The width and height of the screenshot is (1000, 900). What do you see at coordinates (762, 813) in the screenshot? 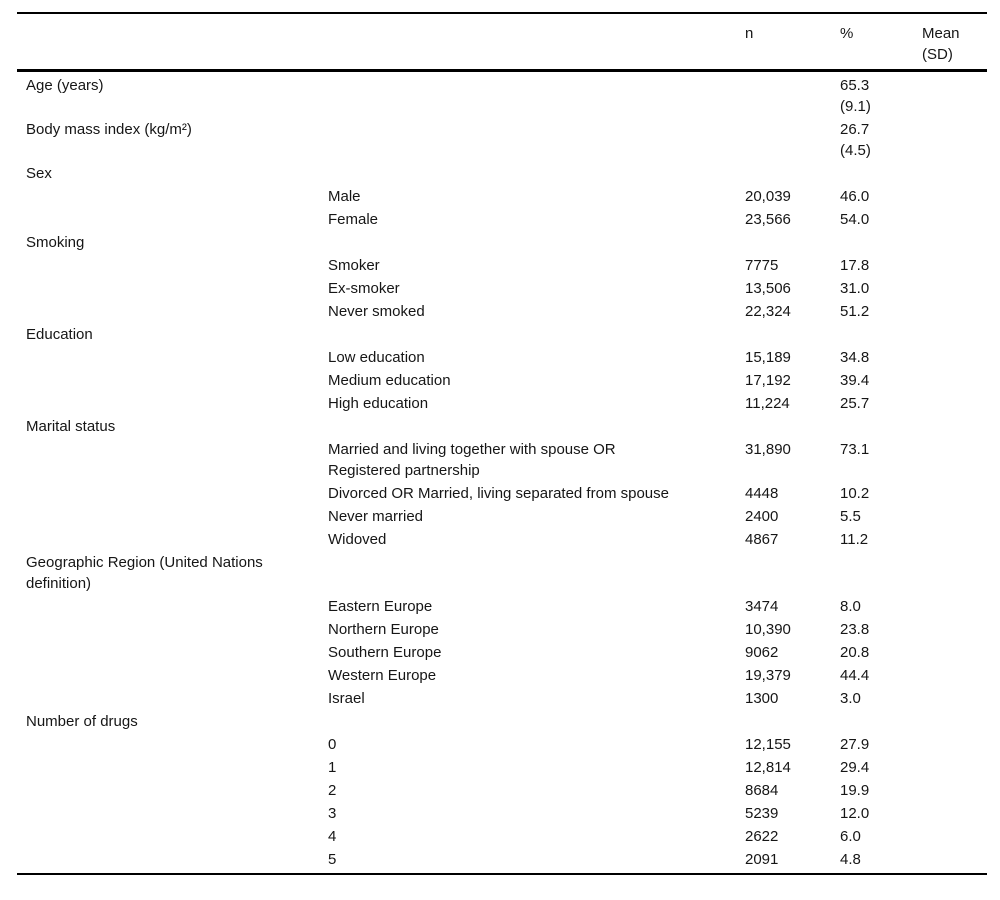
I see `row-n-value: 5239` at bounding box center [762, 813].